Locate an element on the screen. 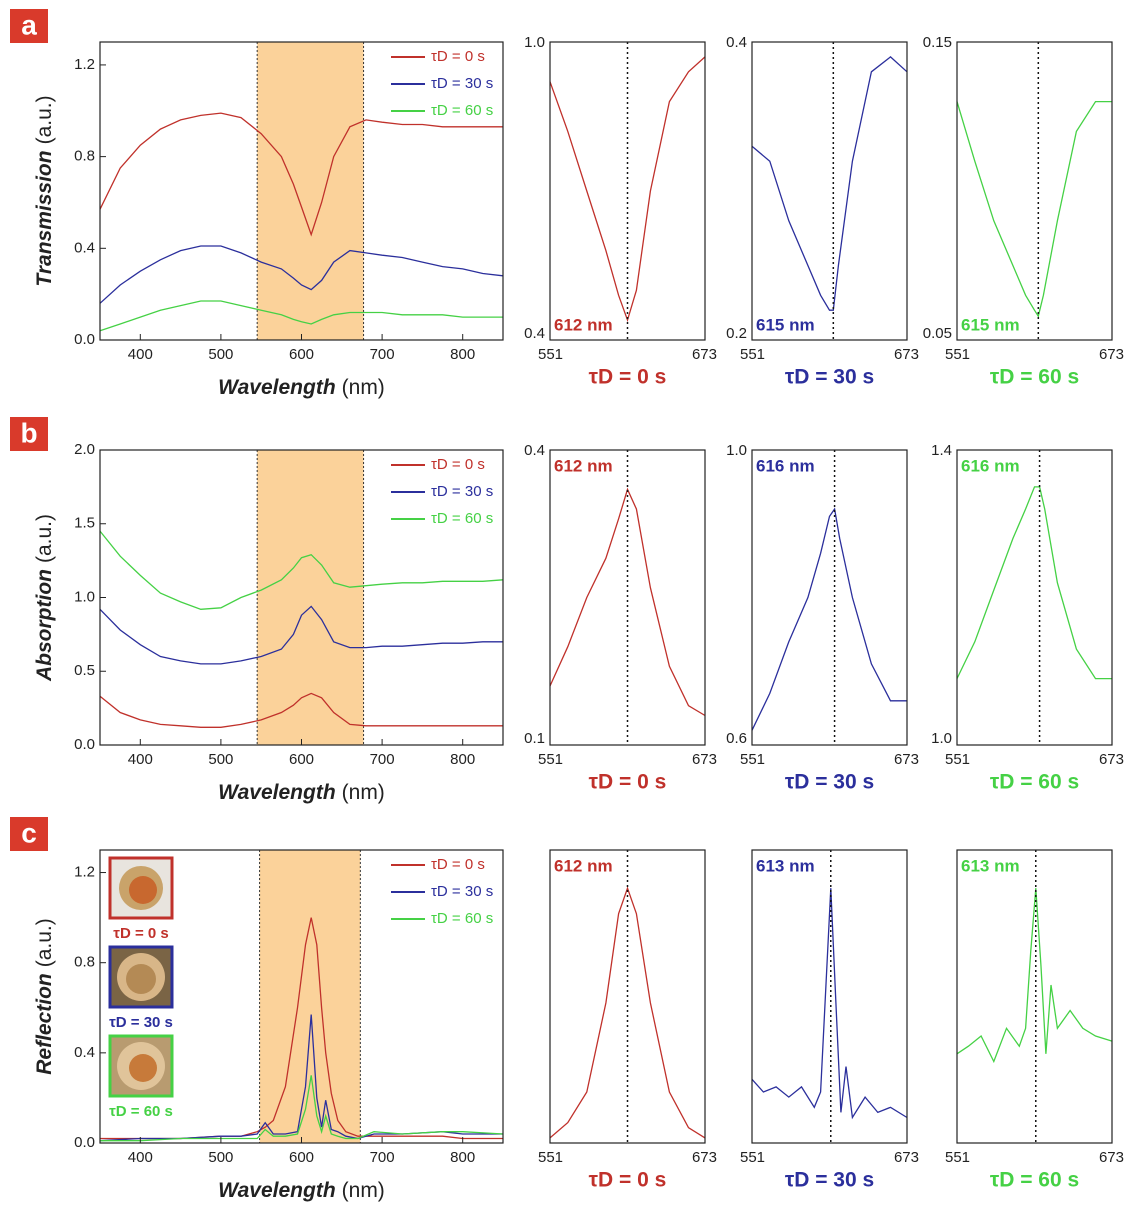 The width and height of the screenshot is (1129, 1206). y-axis-title: Transmission is located at coordinates (44, 218).